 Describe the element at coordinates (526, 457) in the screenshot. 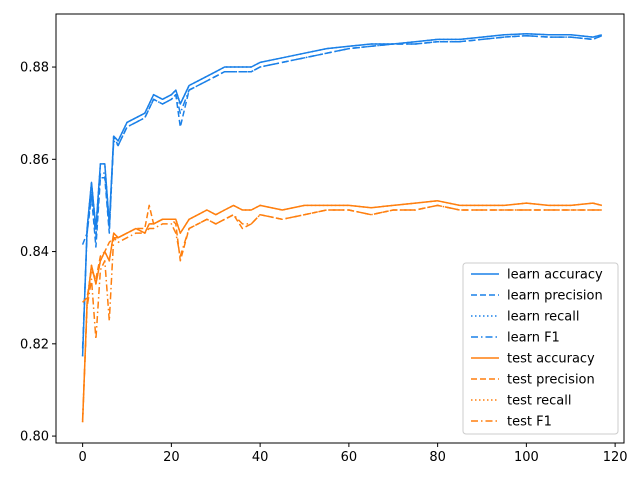

I see `x-tick-label: 100` at that location.